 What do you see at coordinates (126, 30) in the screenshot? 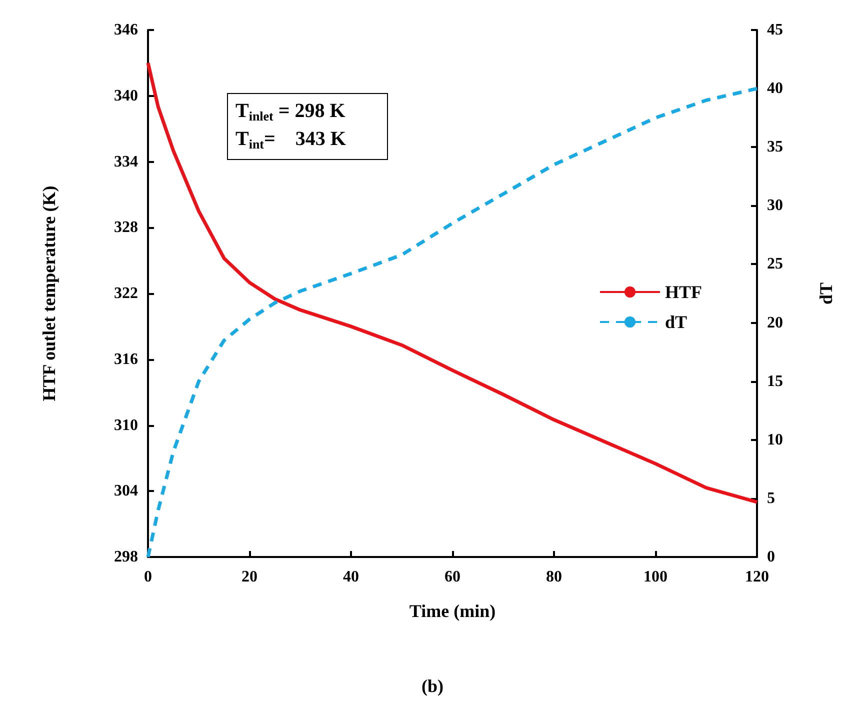
I see `y-tick-label: 346` at bounding box center [126, 30].